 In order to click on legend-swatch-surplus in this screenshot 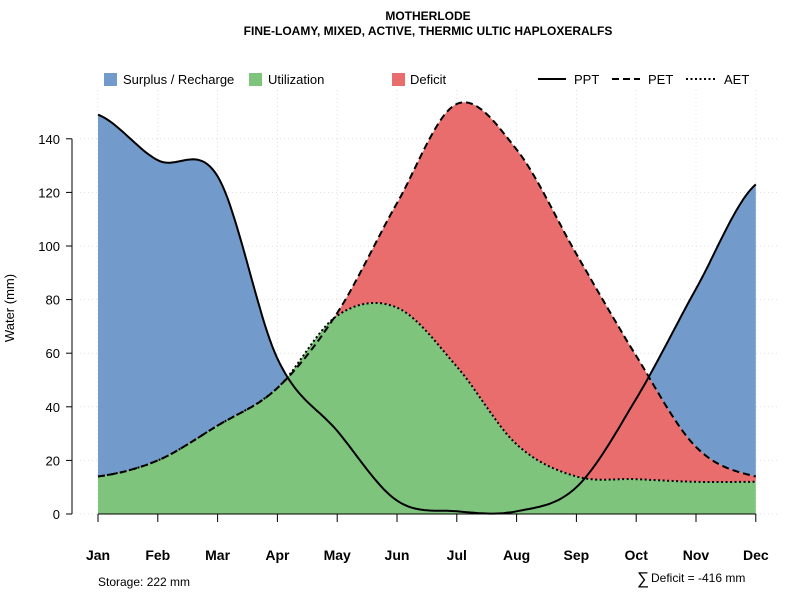, I will do `click(110, 79)`.